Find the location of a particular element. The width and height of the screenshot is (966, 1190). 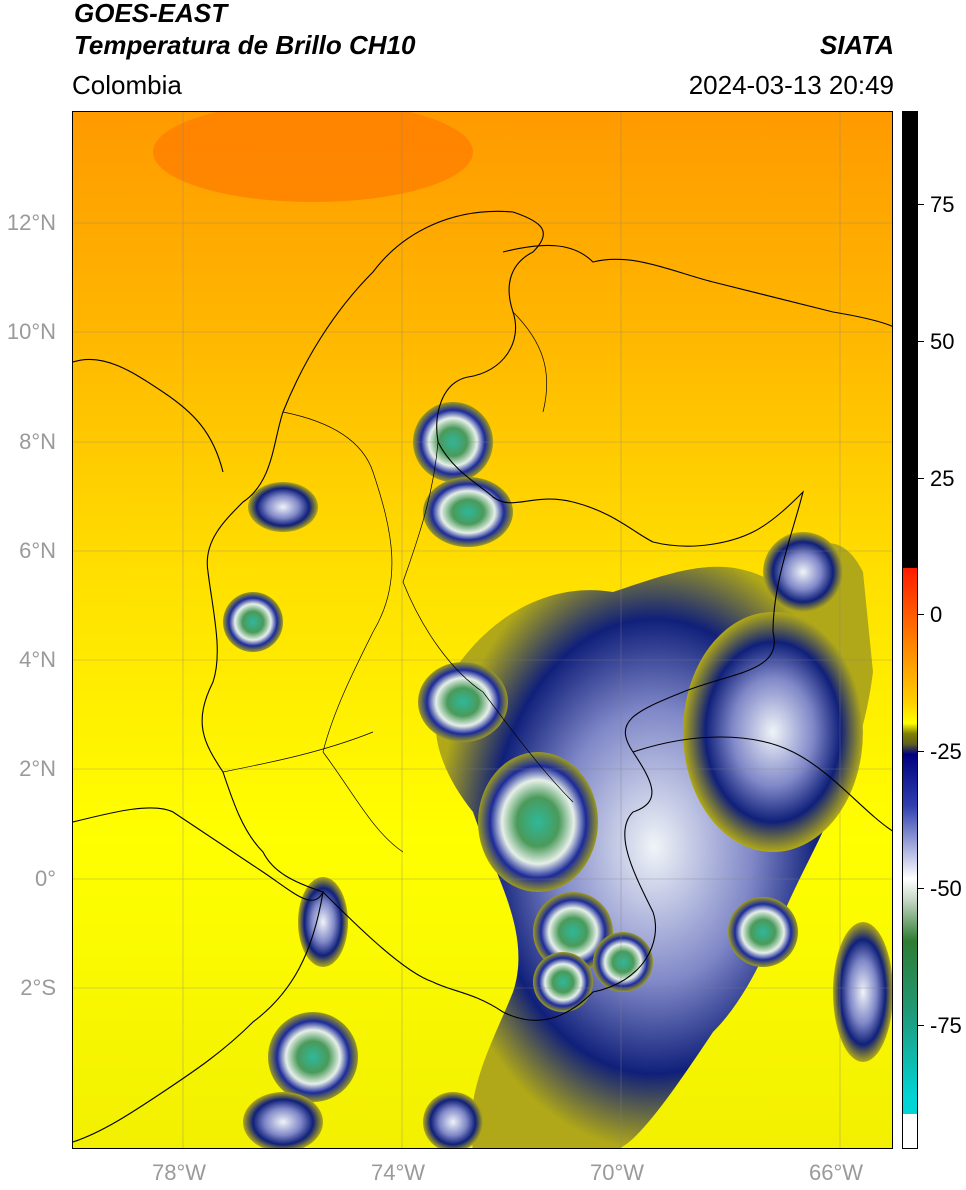

brazil-border is located at coordinates (762, 784).